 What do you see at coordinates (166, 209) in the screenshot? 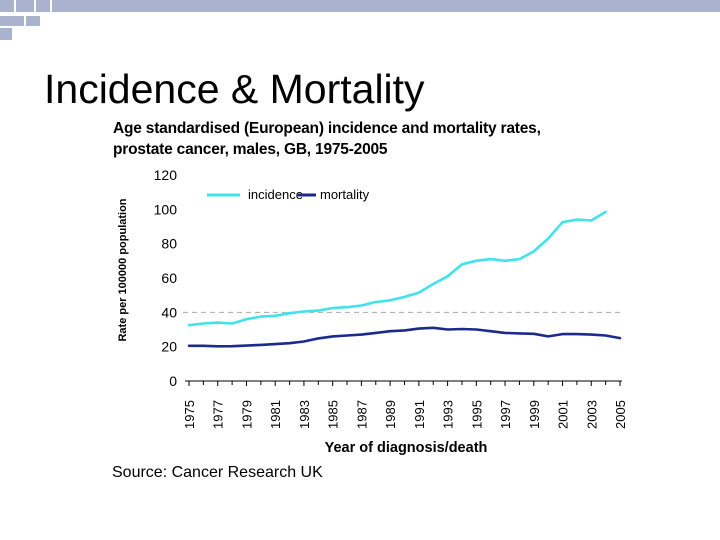
I see `y-tick-label: 100` at bounding box center [166, 209].